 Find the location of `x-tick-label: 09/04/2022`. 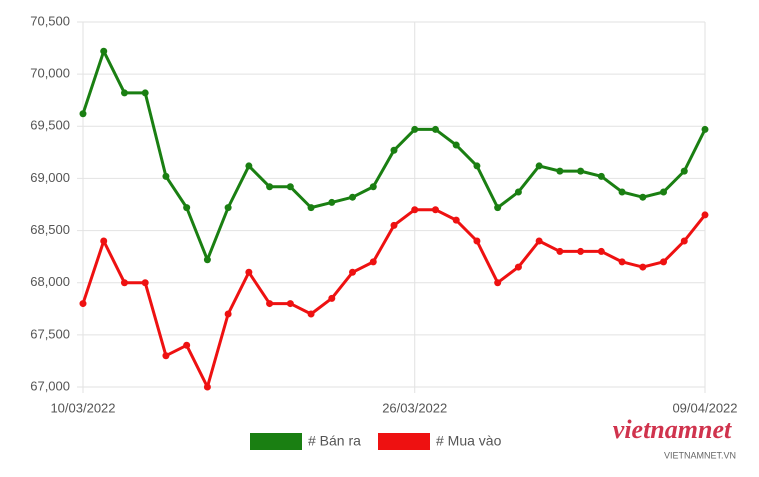

x-tick-label: 09/04/2022 is located at coordinates (704, 407).